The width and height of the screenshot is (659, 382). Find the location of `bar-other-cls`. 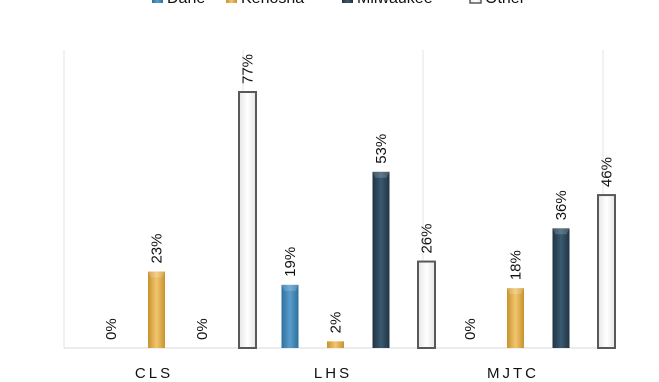

bar-other-cls is located at coordinates (247, 220).